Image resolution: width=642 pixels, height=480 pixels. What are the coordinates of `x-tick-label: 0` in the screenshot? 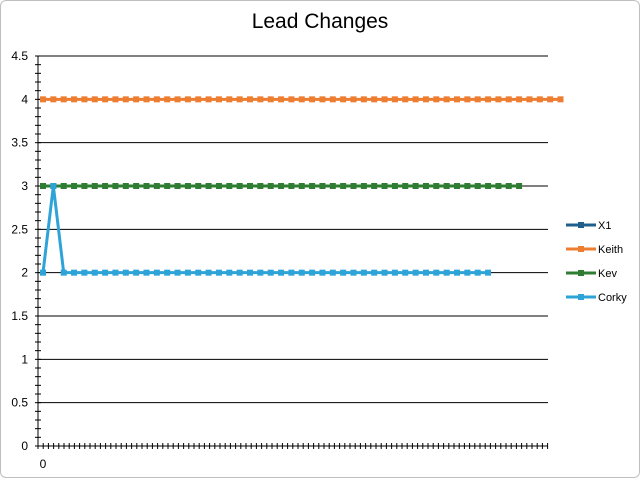 It's located at (43, 464).